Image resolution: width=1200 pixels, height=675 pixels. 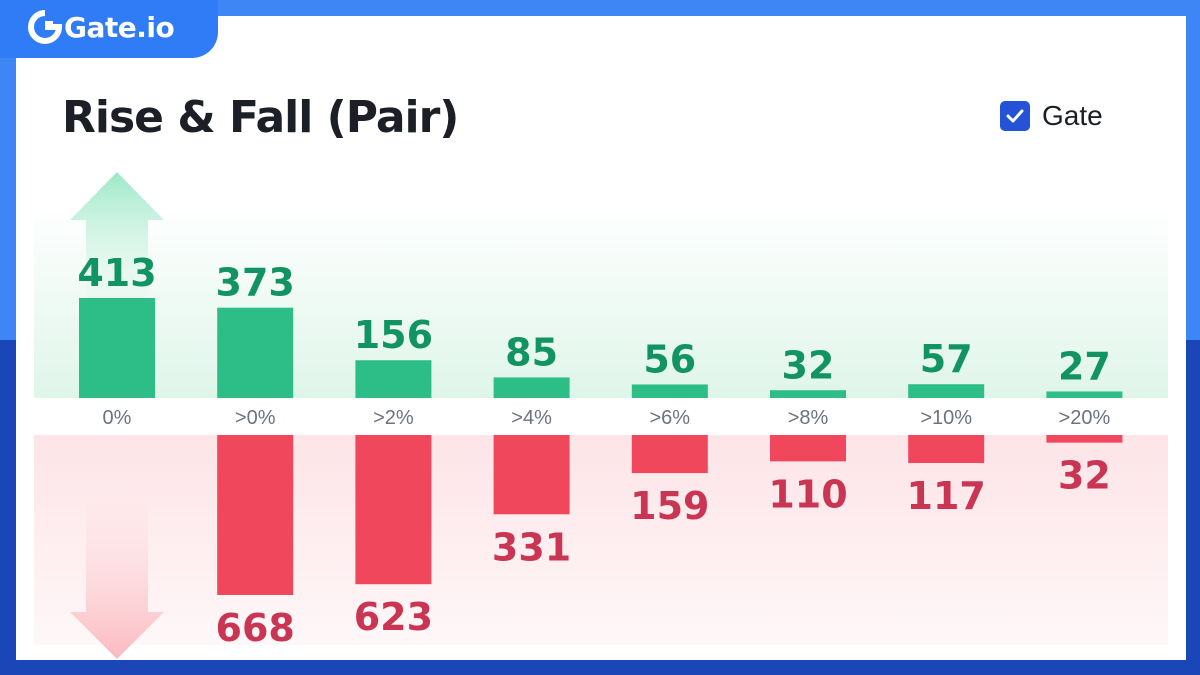 I want to click on rise-value-label: 413, so click(x=116, y=273).